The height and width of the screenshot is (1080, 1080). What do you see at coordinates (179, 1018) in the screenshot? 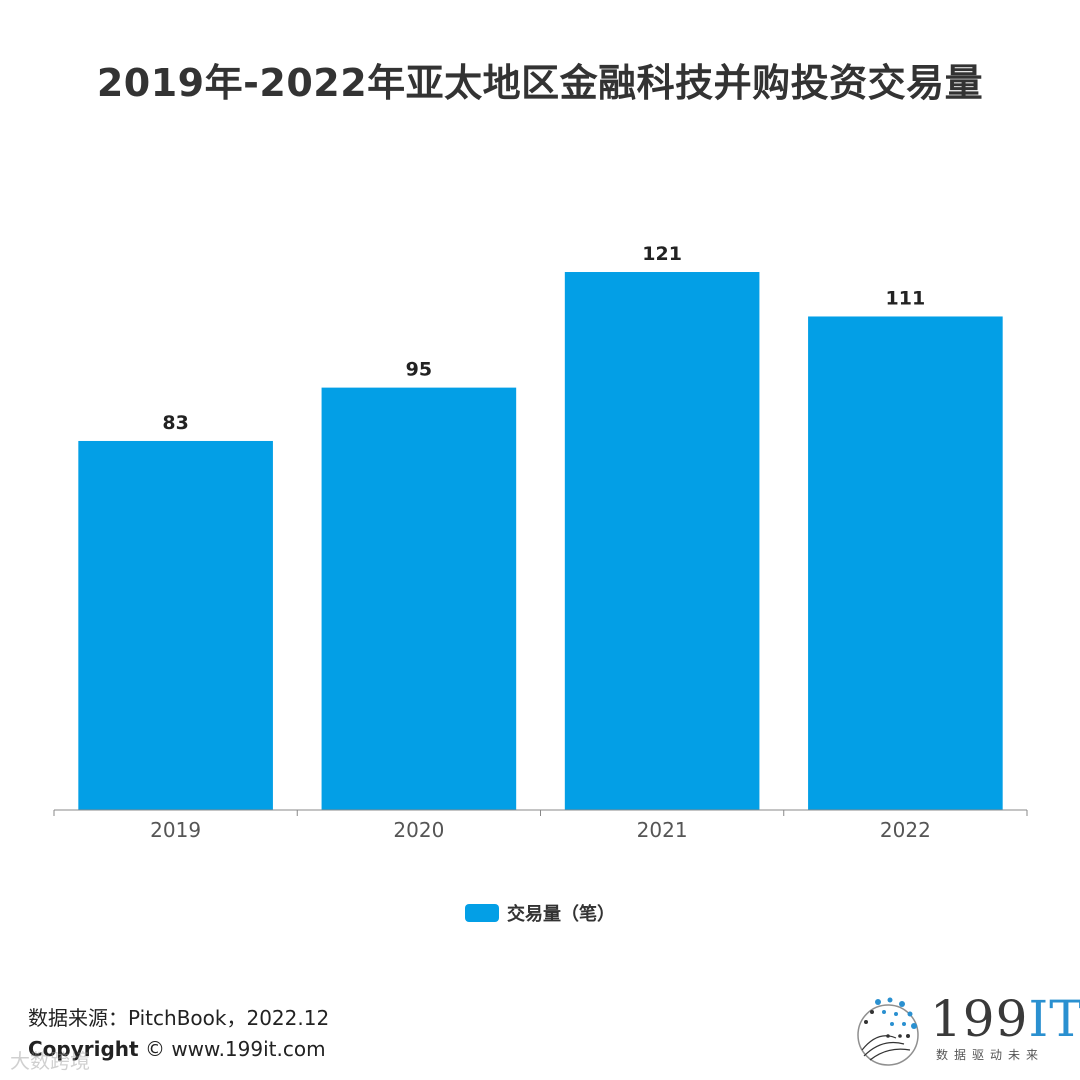
I see `data-source: 数据来源：PitchBook，2022.12` at bounding box center [179, 1018].